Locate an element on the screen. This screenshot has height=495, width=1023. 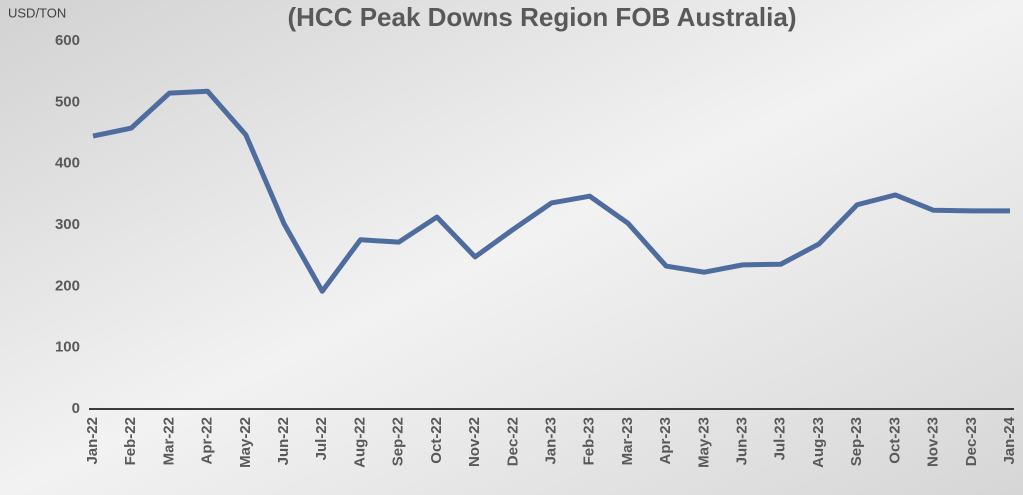
y-tick-label: 200 is located at coordinates (67, 285).